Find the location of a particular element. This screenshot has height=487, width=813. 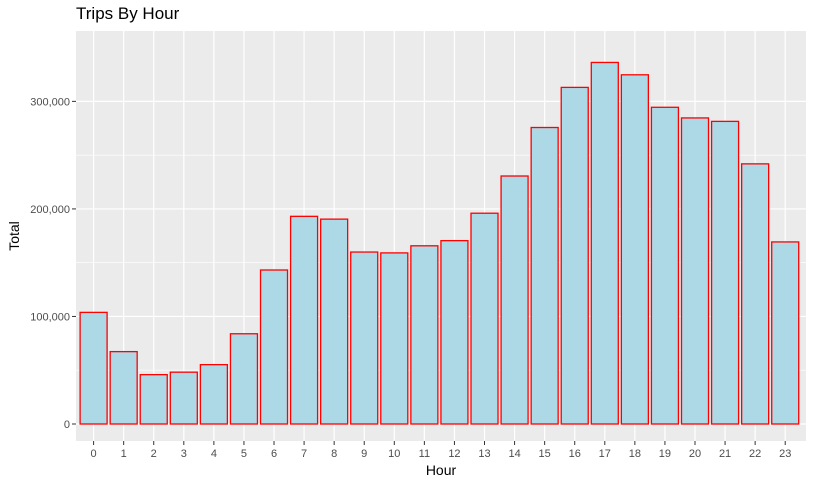

x-tick-label: 15 is located at coordinates (545, 454).